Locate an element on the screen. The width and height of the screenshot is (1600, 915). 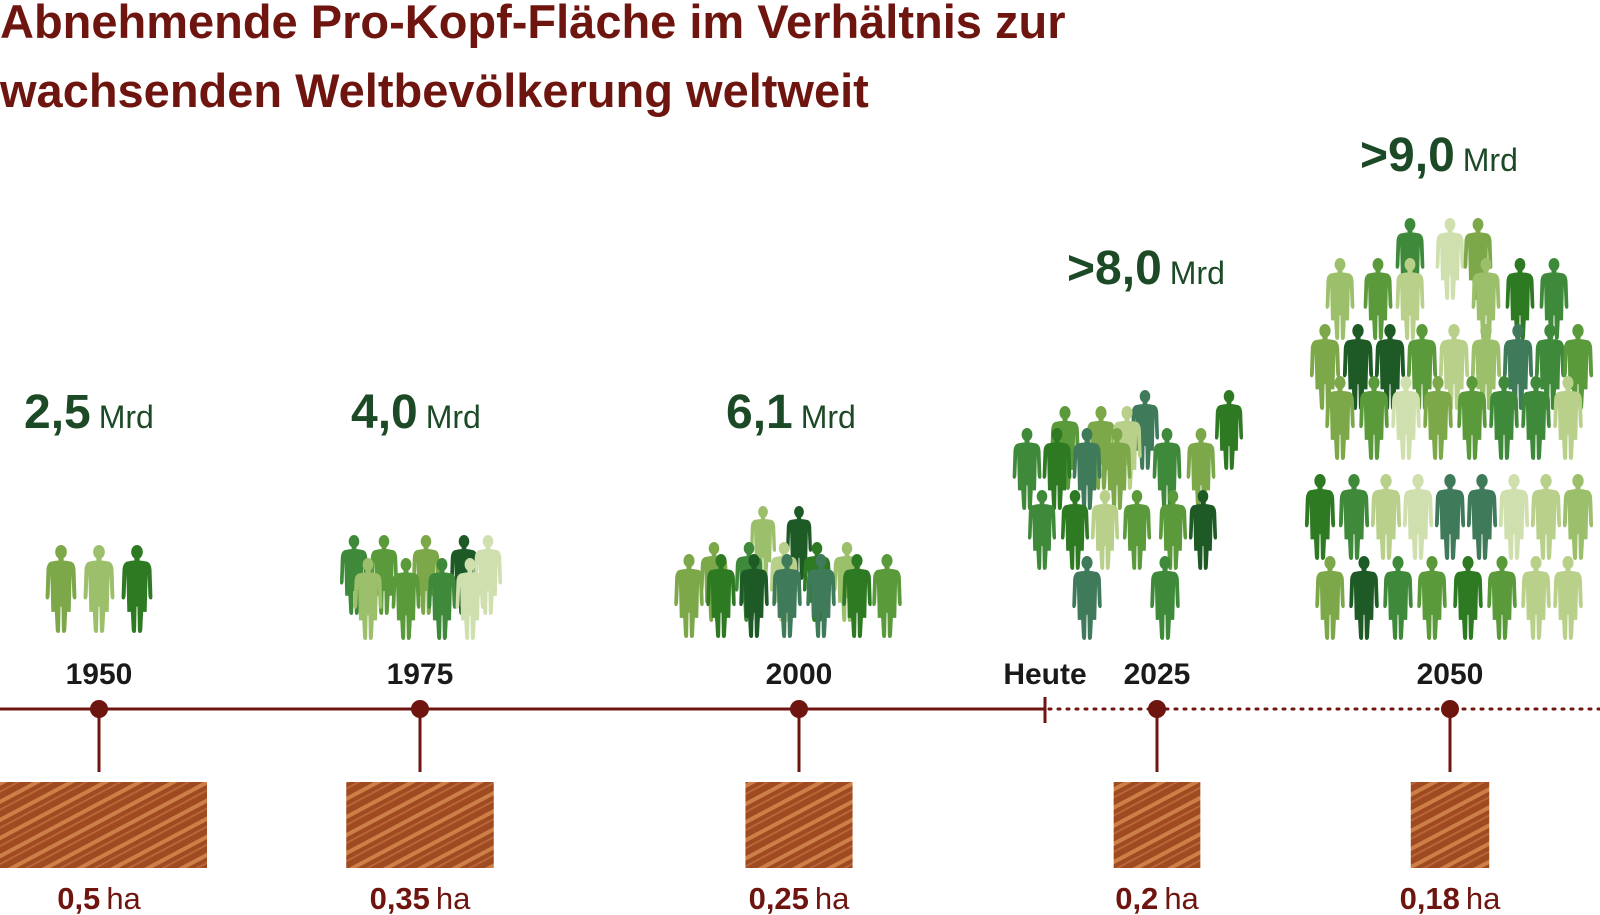
people-group-1950 is located at coordinates (99, 589).